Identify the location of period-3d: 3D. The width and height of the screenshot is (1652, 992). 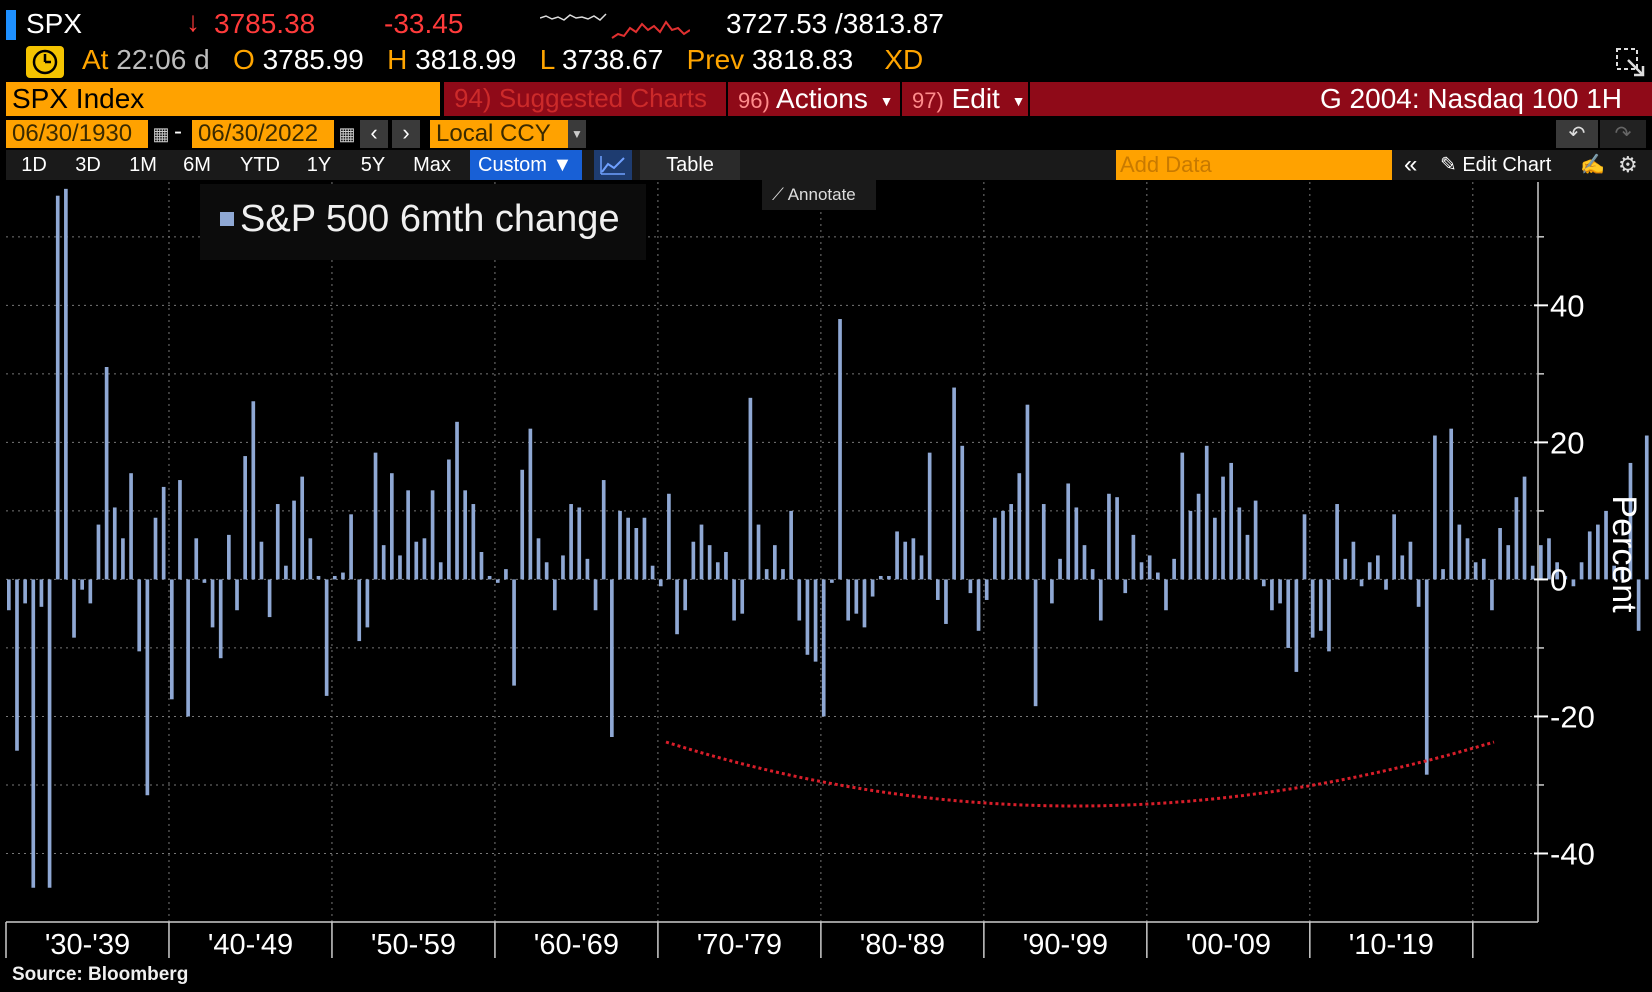
(88, 165).